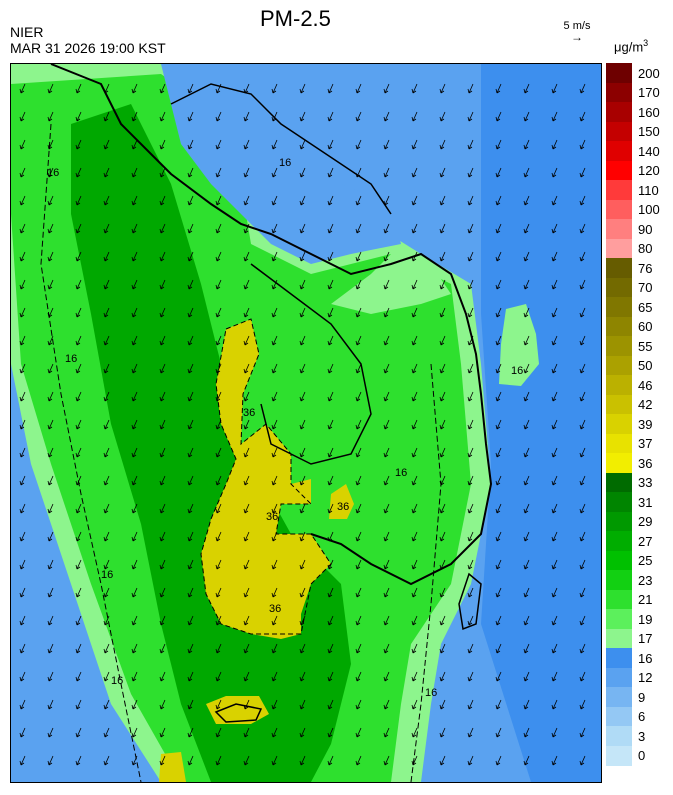 The image size is (673, 795). What do you see at coordinates (645, 678) in the screenshot?
I see `legend-tick-label: 12` at bounding box center [645, 678].